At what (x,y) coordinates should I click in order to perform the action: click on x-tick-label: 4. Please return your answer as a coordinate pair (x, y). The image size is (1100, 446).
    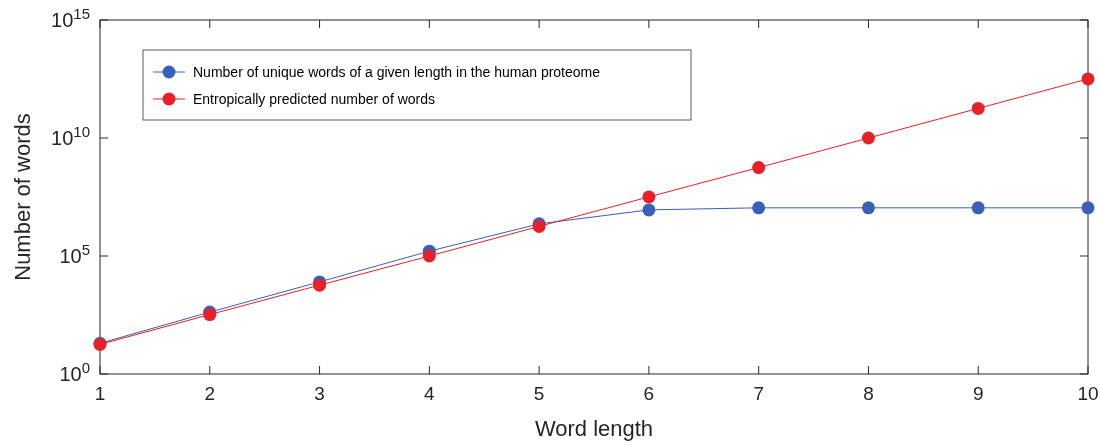
    Looking at the image, I should click on (430, 393).